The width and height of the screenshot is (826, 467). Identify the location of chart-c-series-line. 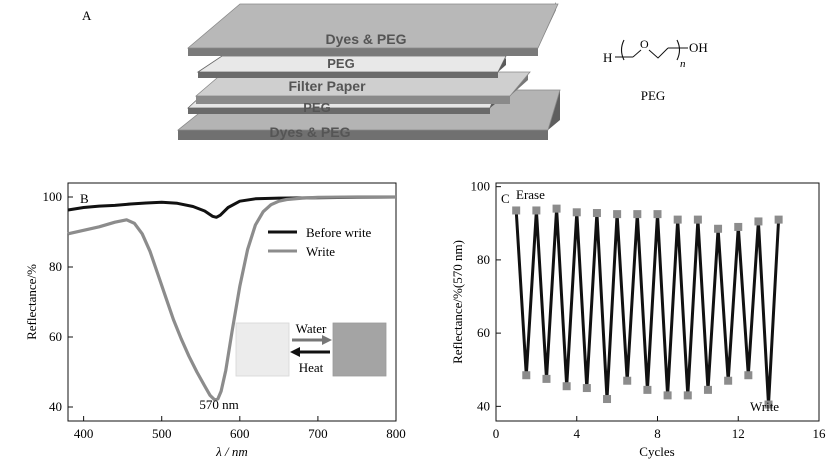
(647, 306).